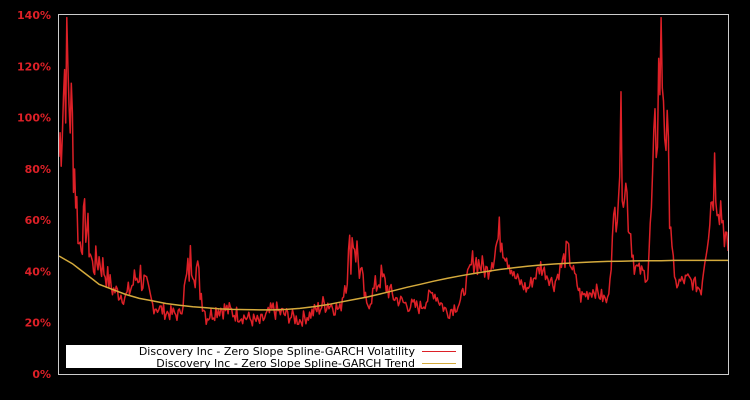 The image size is (750, 400). I want to click on y-tick-label: 80%, so click(38, 169).